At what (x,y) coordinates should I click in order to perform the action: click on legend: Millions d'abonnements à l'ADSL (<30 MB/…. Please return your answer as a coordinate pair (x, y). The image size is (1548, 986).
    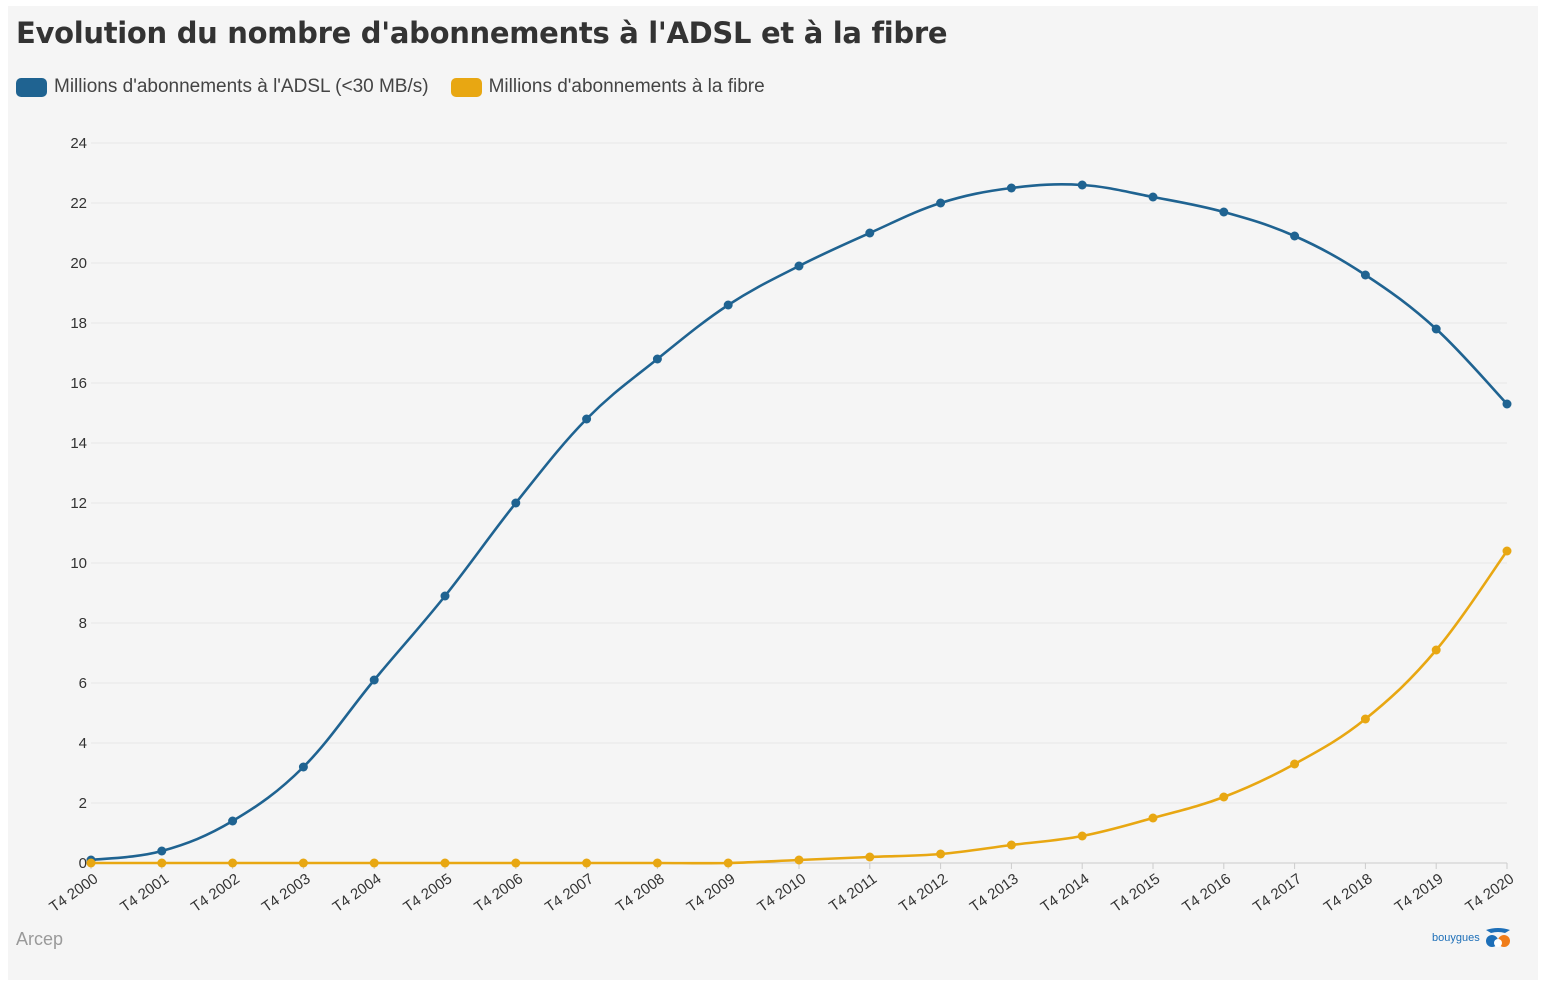
    Looking at the image, I should click on (401, 87).